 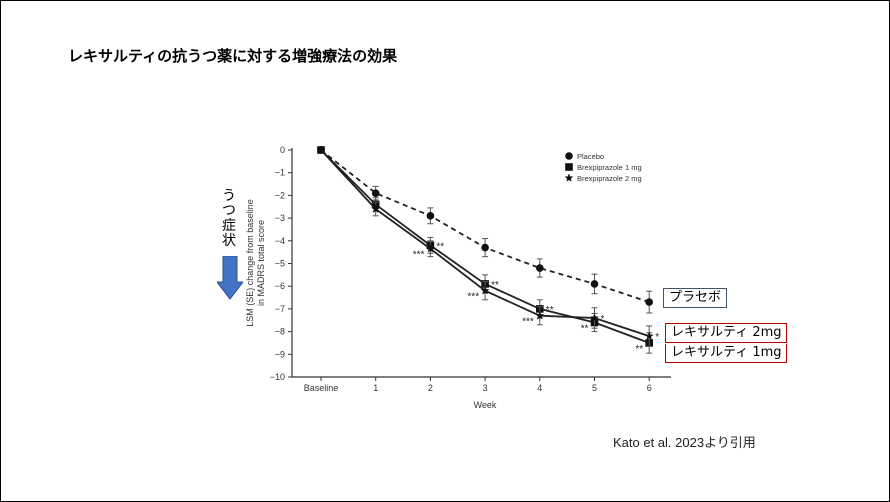 What do you see at coordinates (230, 278) in the screenshot?
I see `down-arrow-icon` at bounding box center [230, 278].